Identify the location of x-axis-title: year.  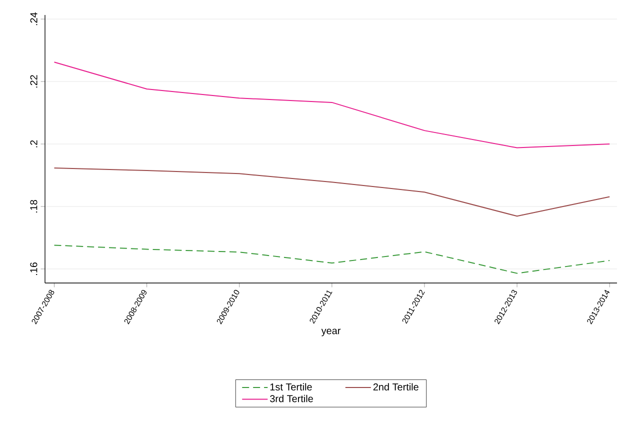
(331, 332).